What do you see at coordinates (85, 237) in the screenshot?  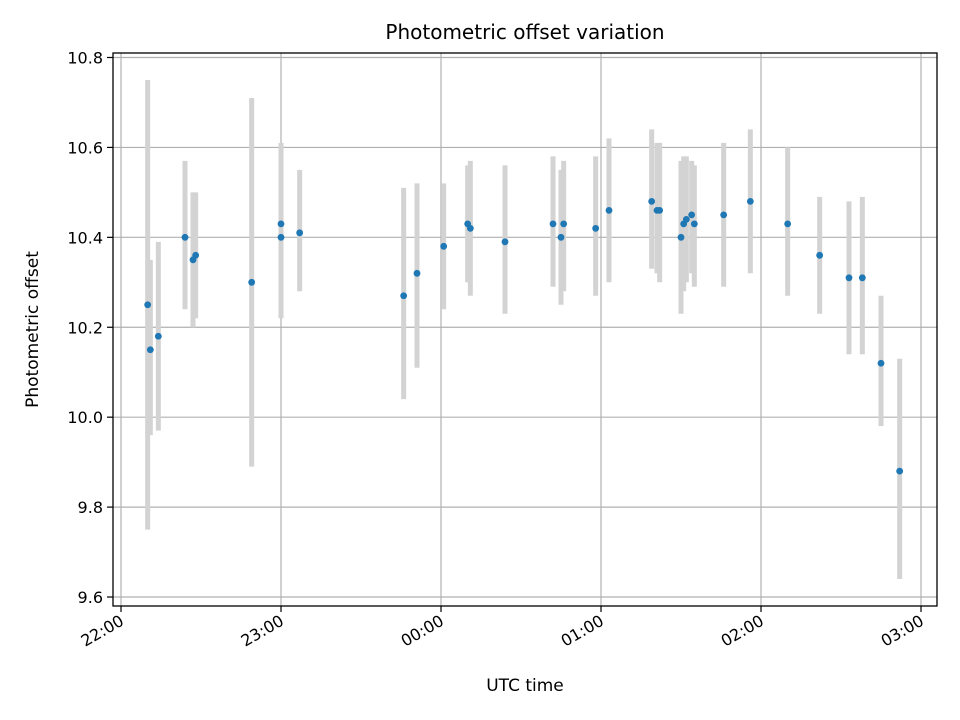 I see `y-tick-label: 10.4` at bounding box center [85, 237].